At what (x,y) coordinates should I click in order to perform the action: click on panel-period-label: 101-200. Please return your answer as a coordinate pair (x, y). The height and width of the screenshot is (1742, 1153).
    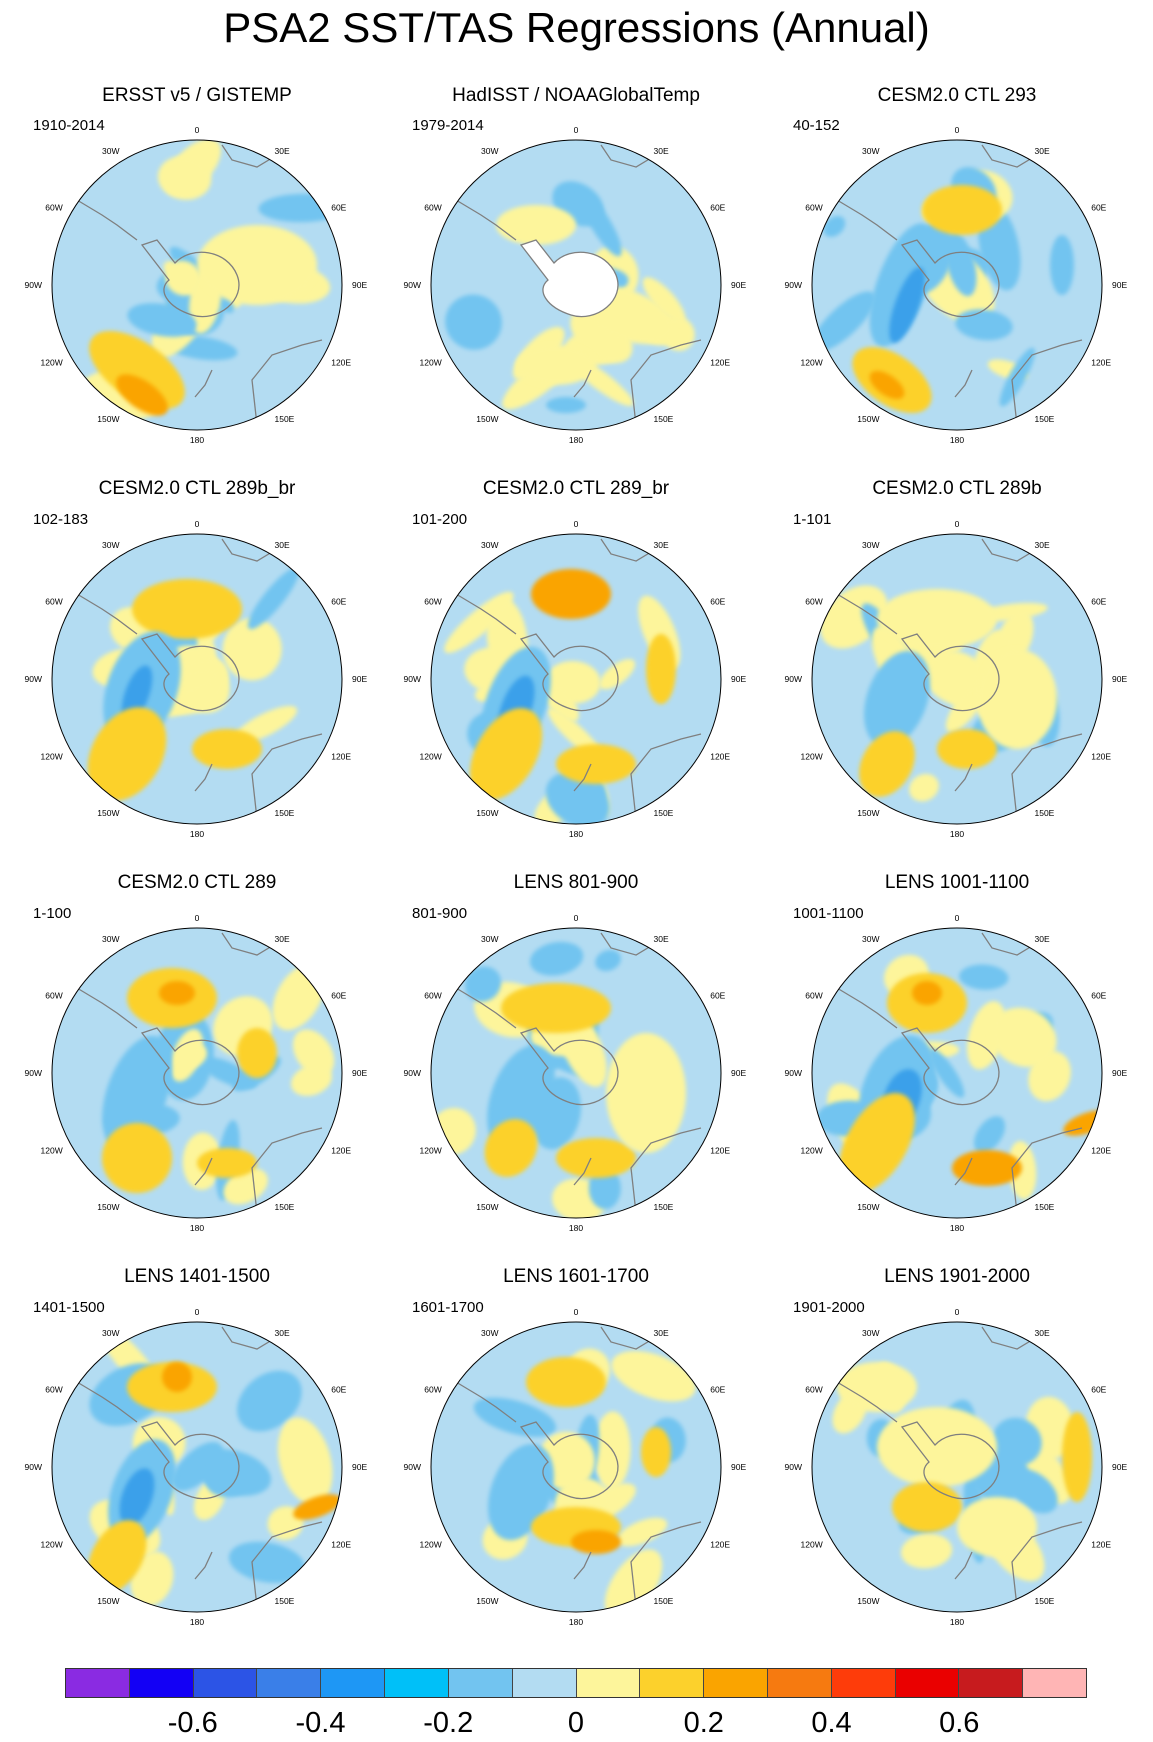
    Looking at the image, I should click on (440, 519).